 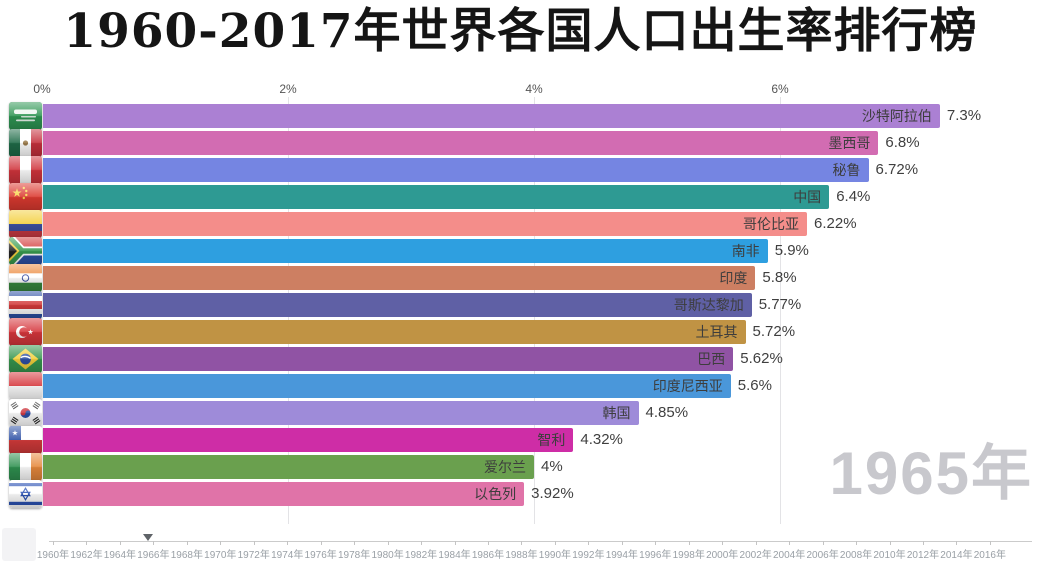 What do you see at coordinates (308, 440) in the screenshot?
I see `bar-13: 智利` at bounding box center [308, 440].